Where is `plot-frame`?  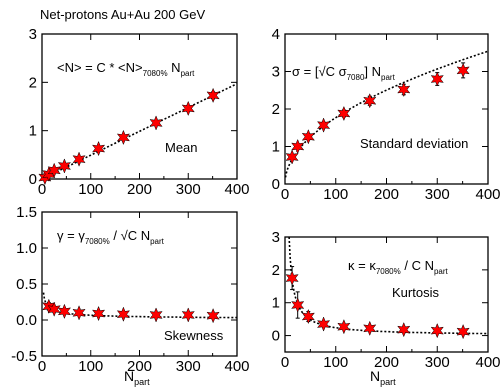
plot-frame is located at coordinates (139, 106).